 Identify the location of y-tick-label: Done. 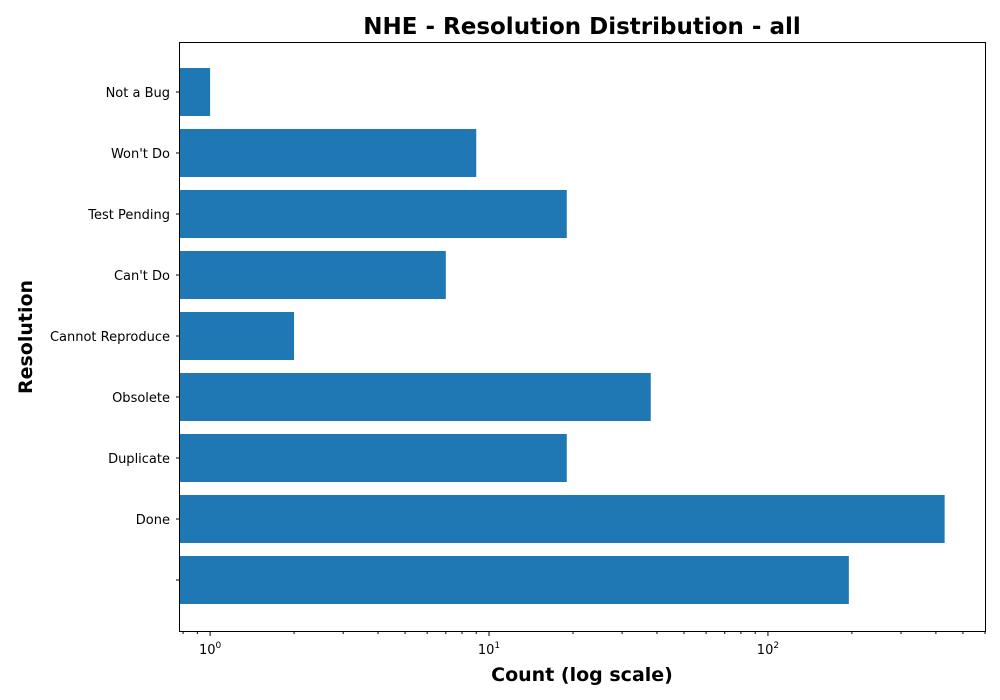
(153, 520).